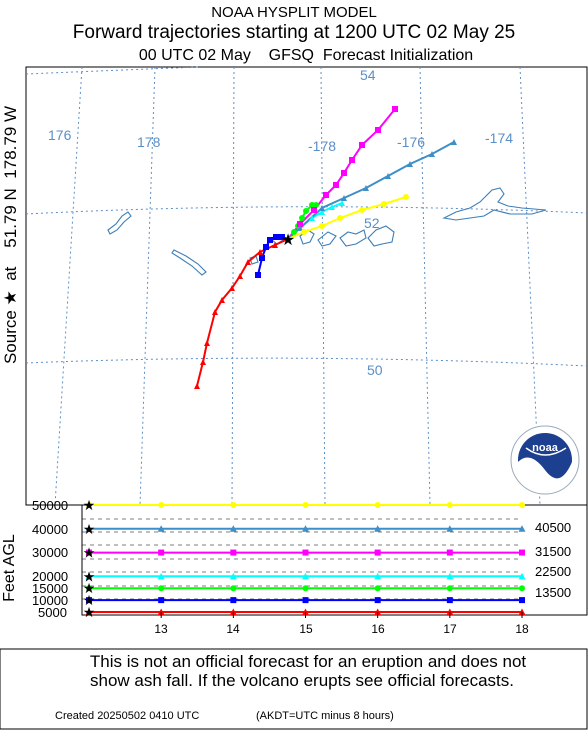  I want to click on height-ylabel: Feet AGL, so click(9, 568).